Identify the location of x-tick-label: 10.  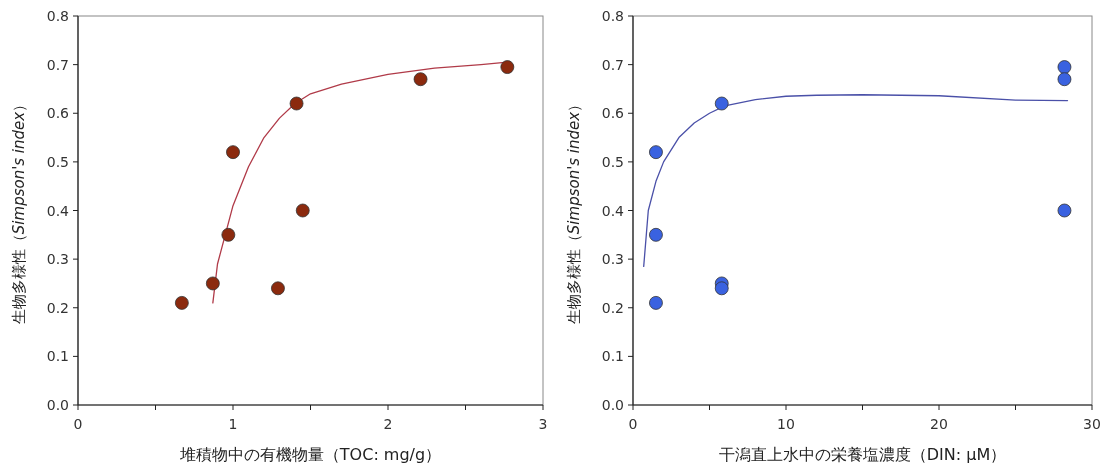
(786, 424).